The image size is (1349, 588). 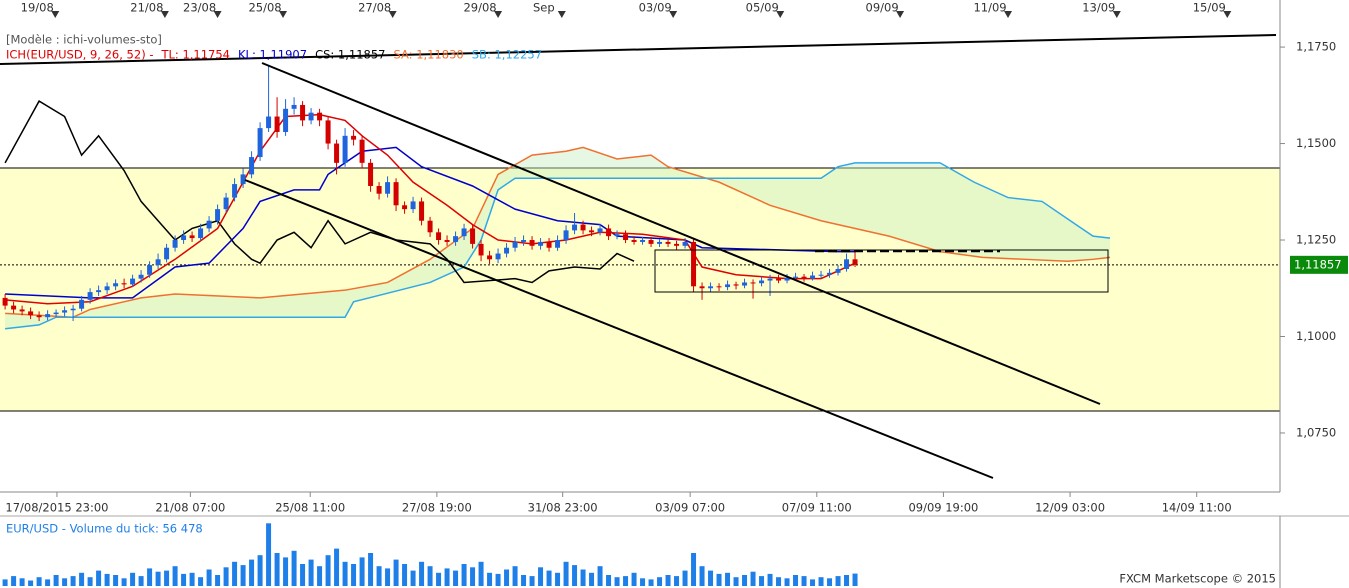 What do you see at coordinates (104, 529) in the screenshot?
I see `volume-title: EUR/USD - Volume du tick: 56 478` at bounding box center [104, 529].